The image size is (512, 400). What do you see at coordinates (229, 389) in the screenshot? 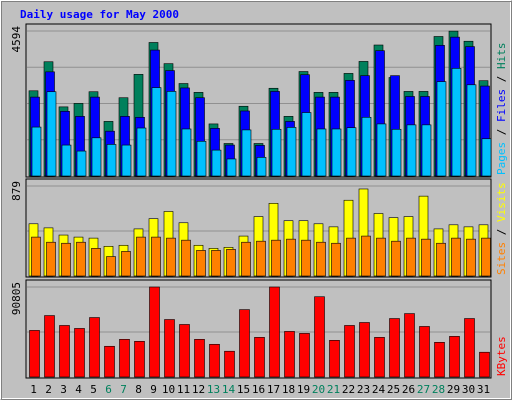
I see `x-tick-label: 14` at bounding box center [229, 389].